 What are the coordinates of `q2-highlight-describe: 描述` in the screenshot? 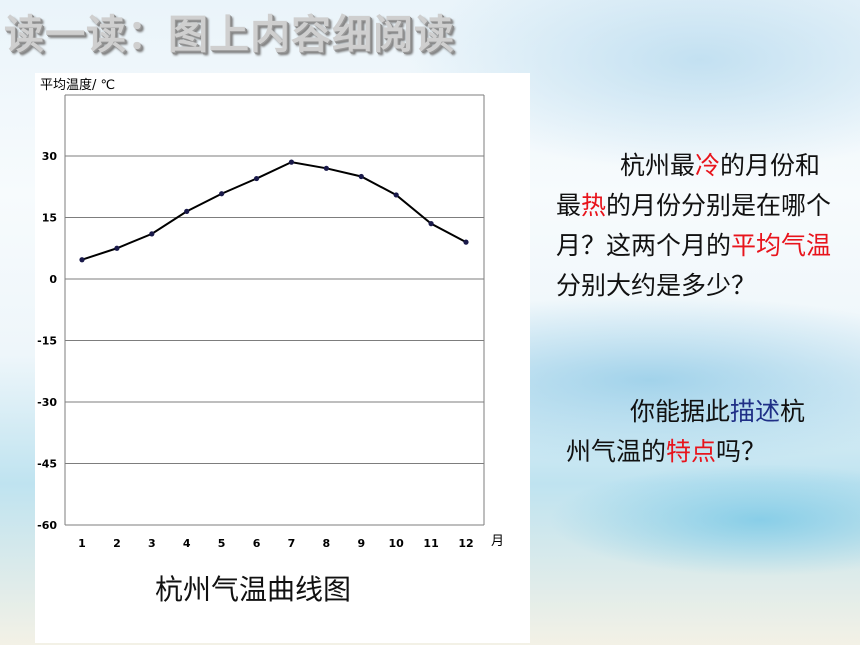 It's located at (755, 411).